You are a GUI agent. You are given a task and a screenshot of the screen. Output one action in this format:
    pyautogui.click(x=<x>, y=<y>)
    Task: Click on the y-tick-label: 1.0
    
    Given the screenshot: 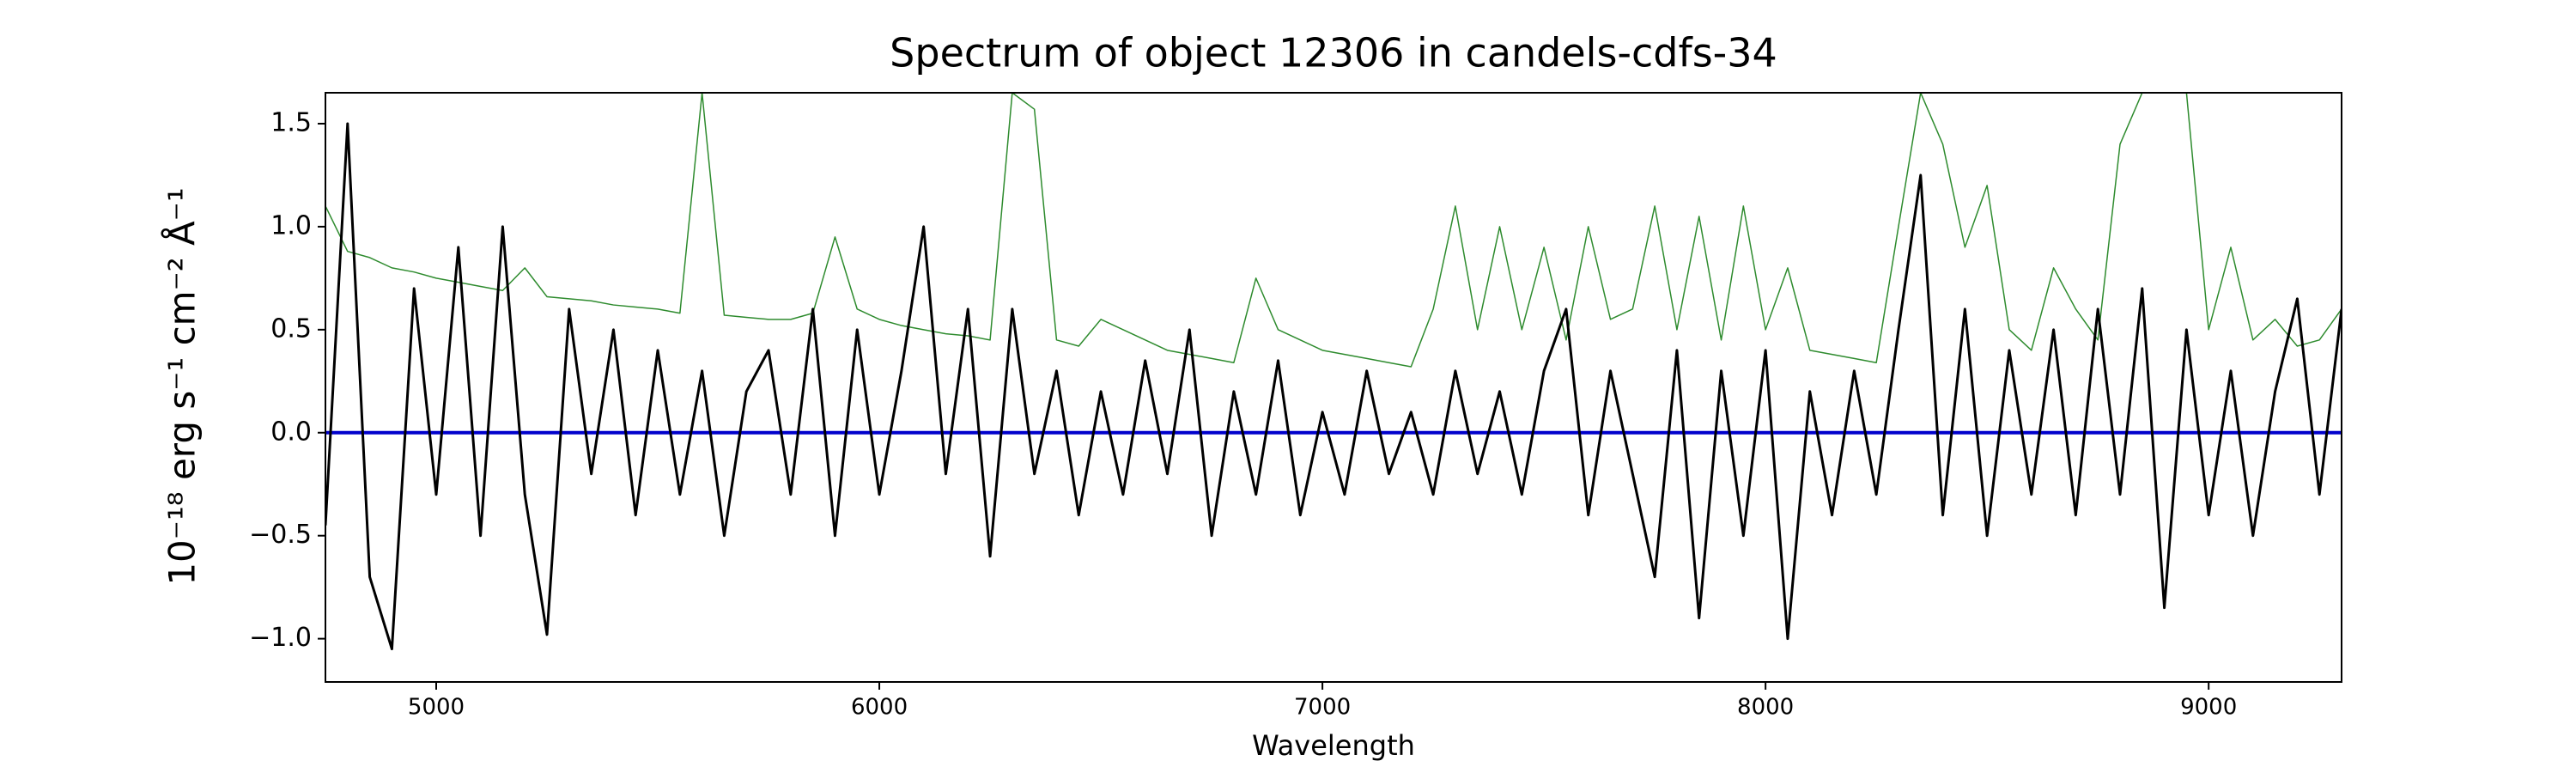 What is the action you would take?
    pyautogui.click(x=291, y=225)
    